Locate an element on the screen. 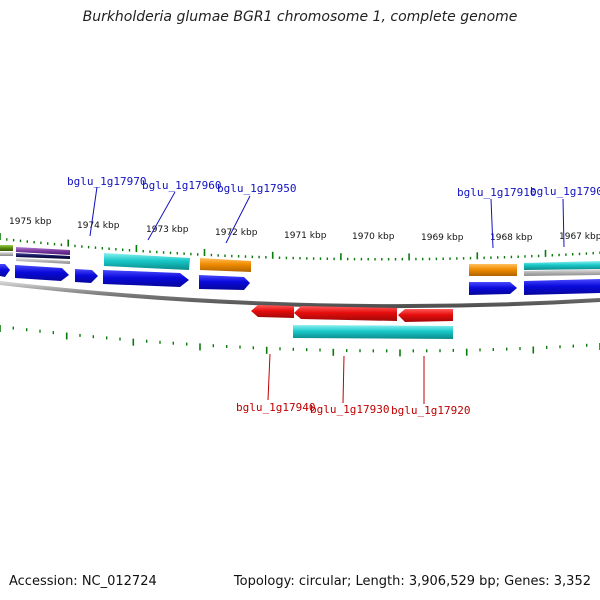 This screenshot has width=600, height=600. cyan-feature-inner is located at coordinates (373, 332).